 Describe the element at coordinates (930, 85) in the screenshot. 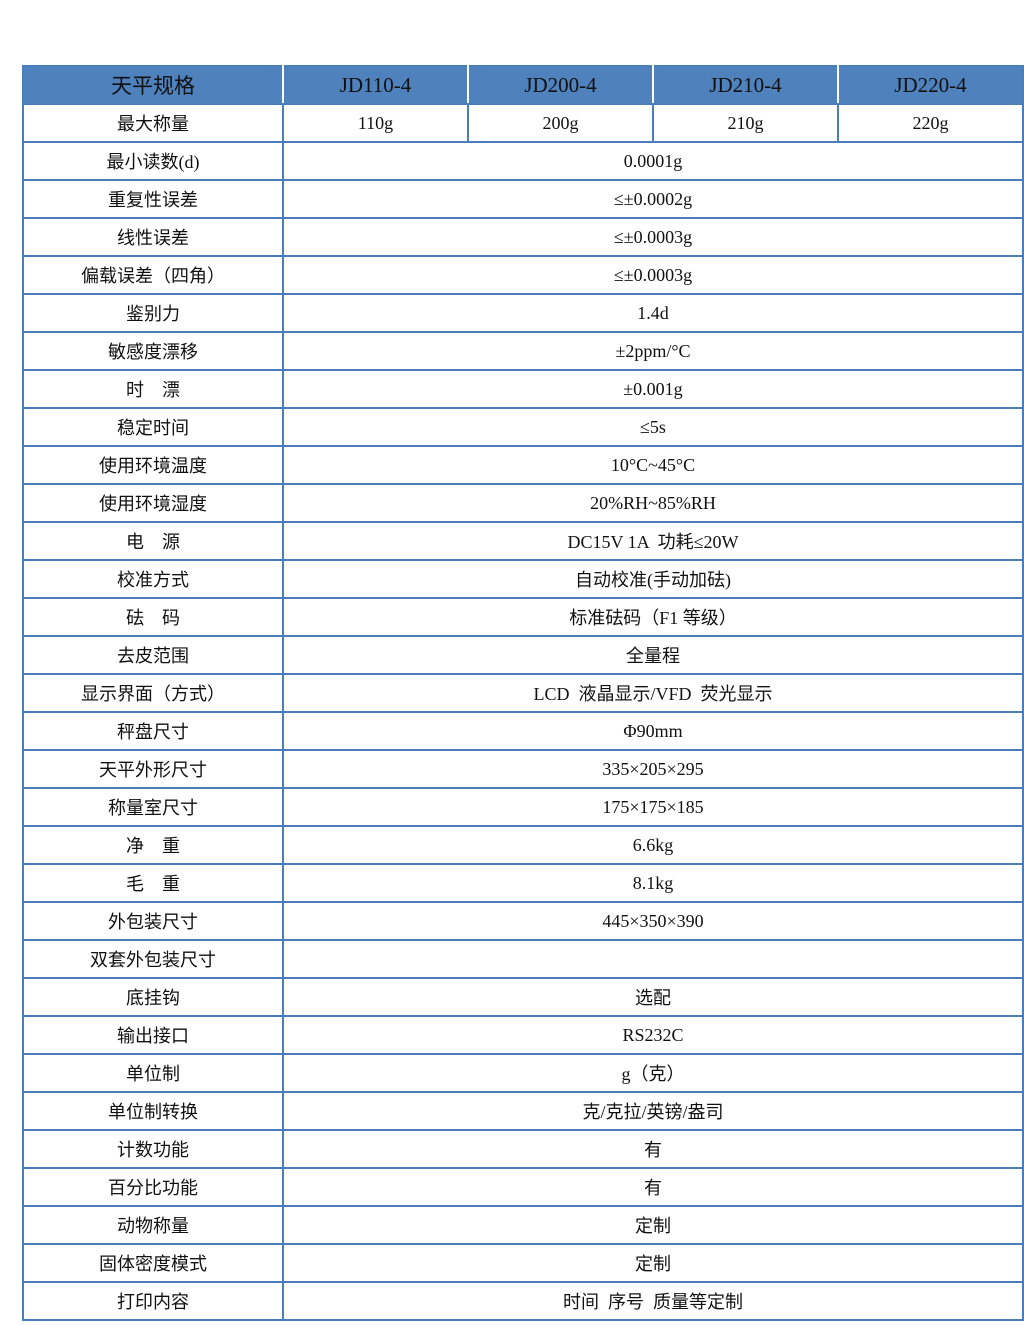

I see `header-model-jd220-4: JD220-4` at that location.